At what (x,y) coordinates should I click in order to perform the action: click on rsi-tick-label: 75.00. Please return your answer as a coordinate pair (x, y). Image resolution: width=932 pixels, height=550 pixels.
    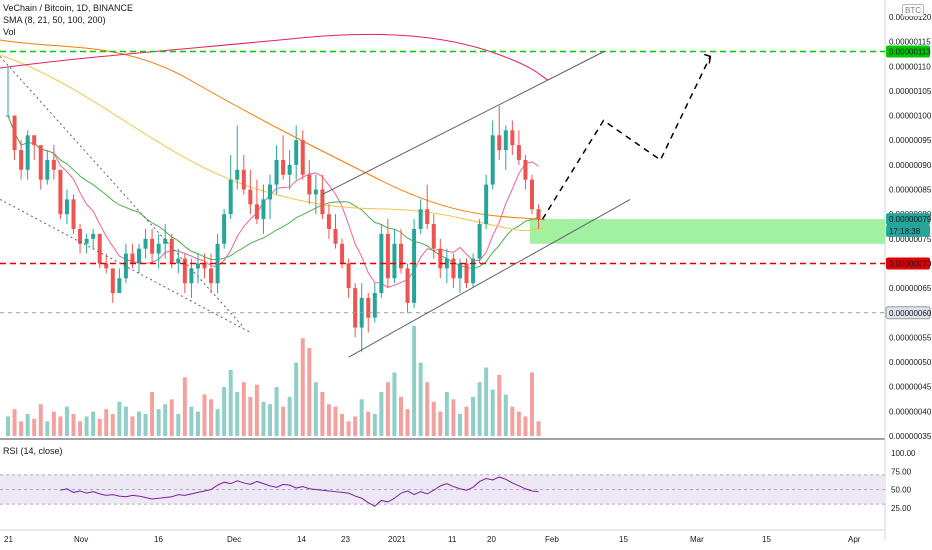
    Looking at the image, I should click on (901, 471).